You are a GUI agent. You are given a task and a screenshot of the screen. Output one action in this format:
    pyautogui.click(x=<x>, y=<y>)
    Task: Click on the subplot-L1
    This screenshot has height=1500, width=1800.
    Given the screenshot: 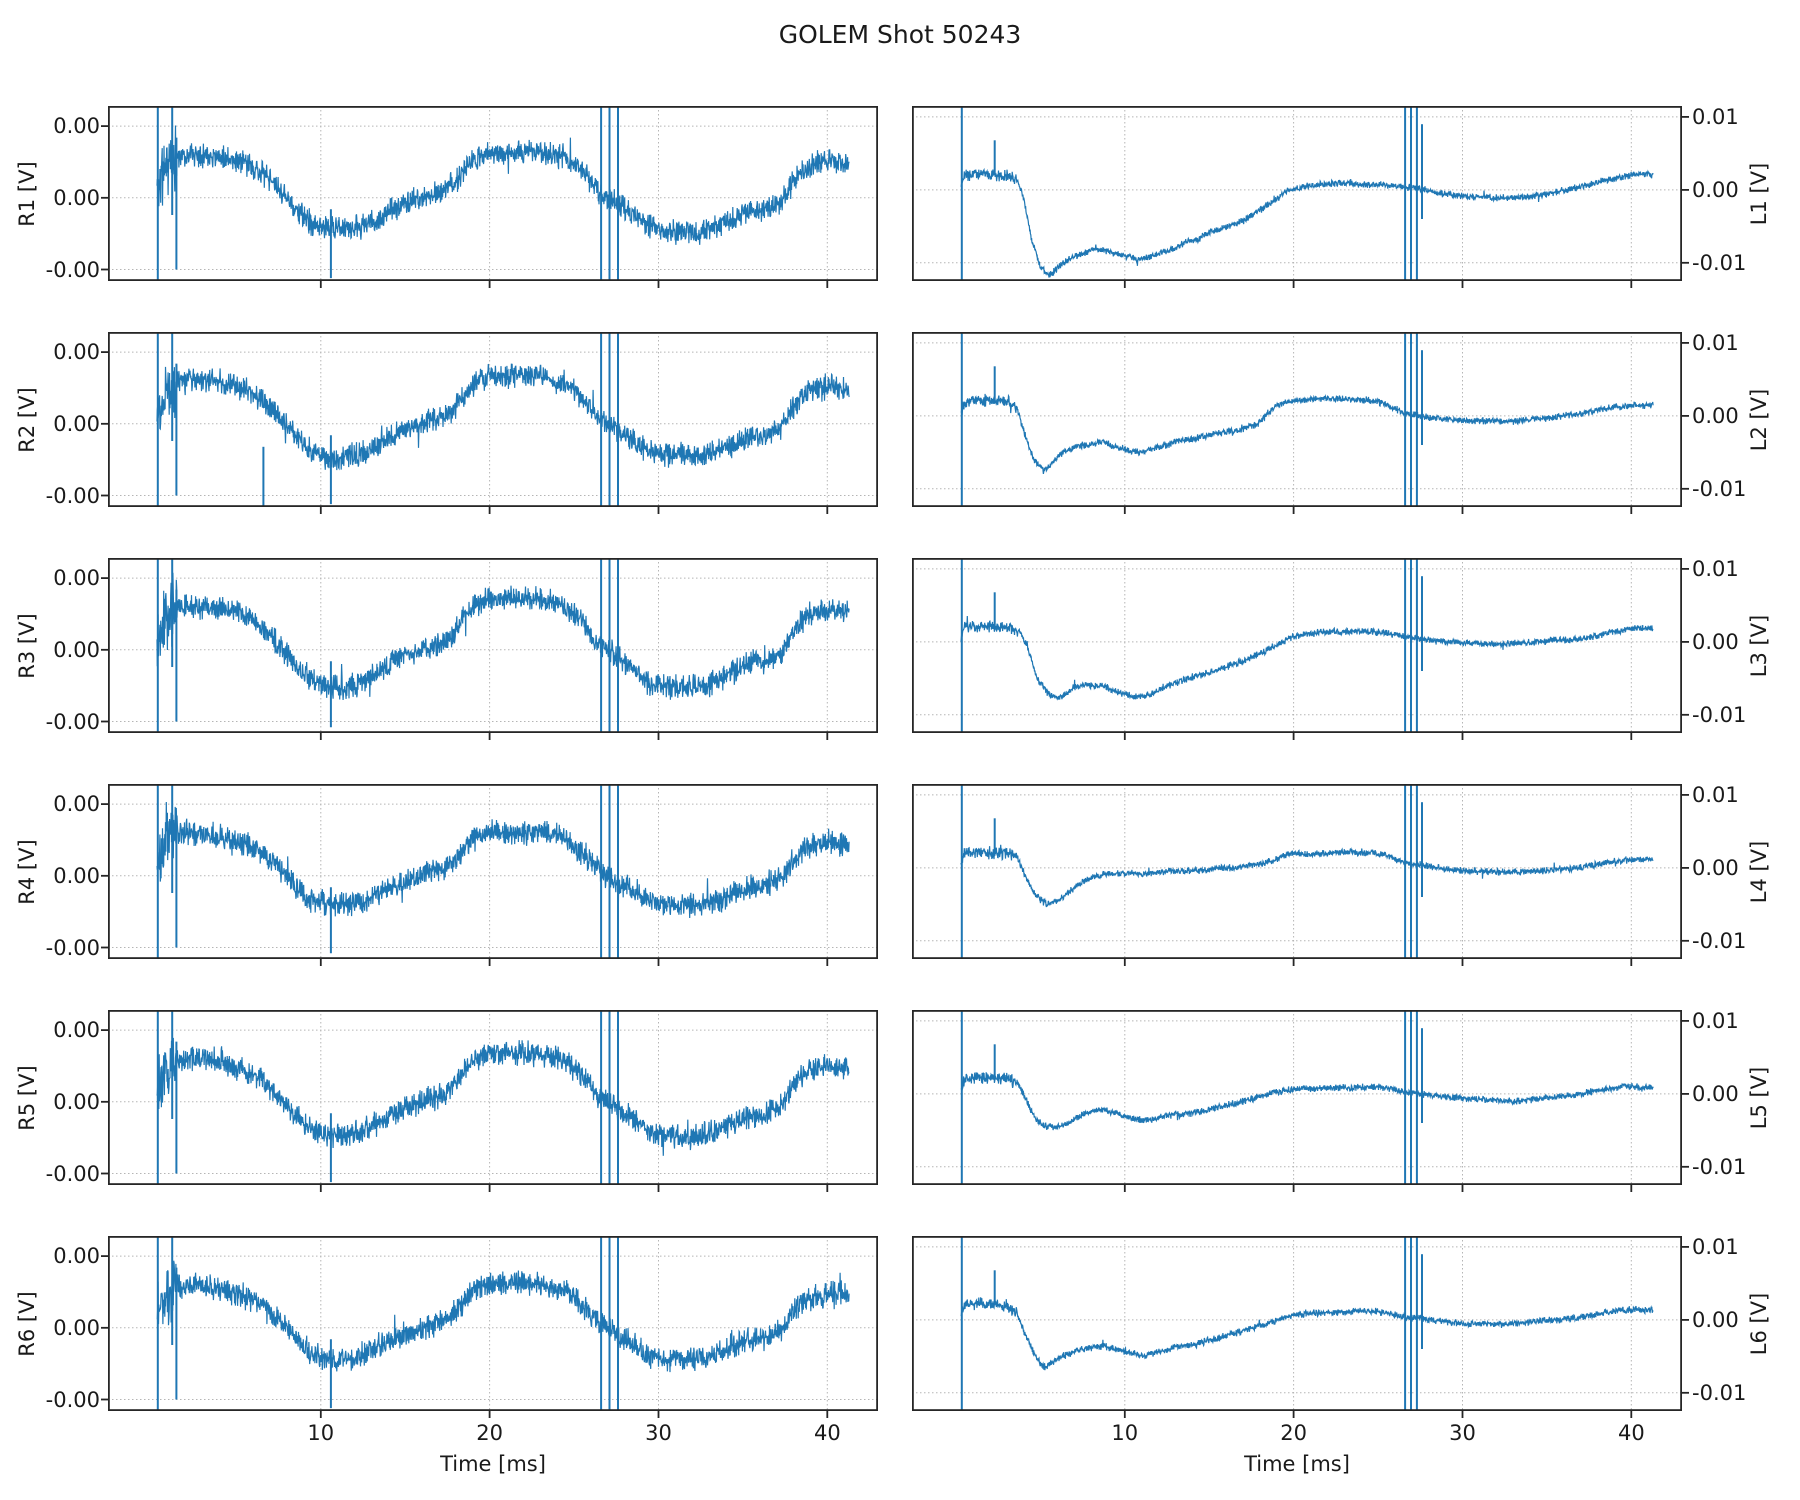 What is the action you would take?
    pyautogui.click(x=1300, y=196)
    